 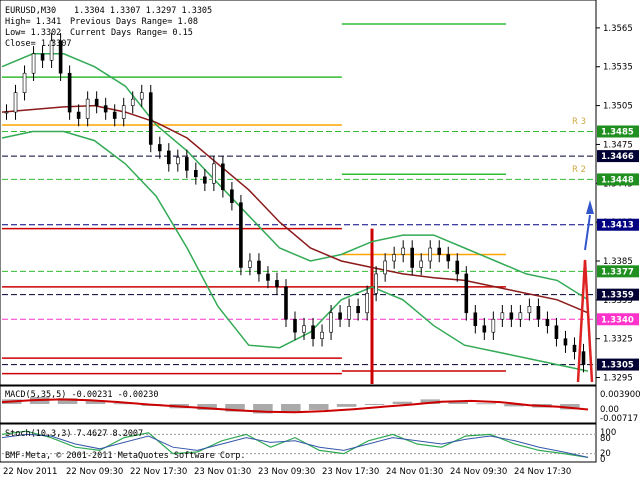 I want to click on macd-axis-top: 0.003900, so click(x=620, y=395).